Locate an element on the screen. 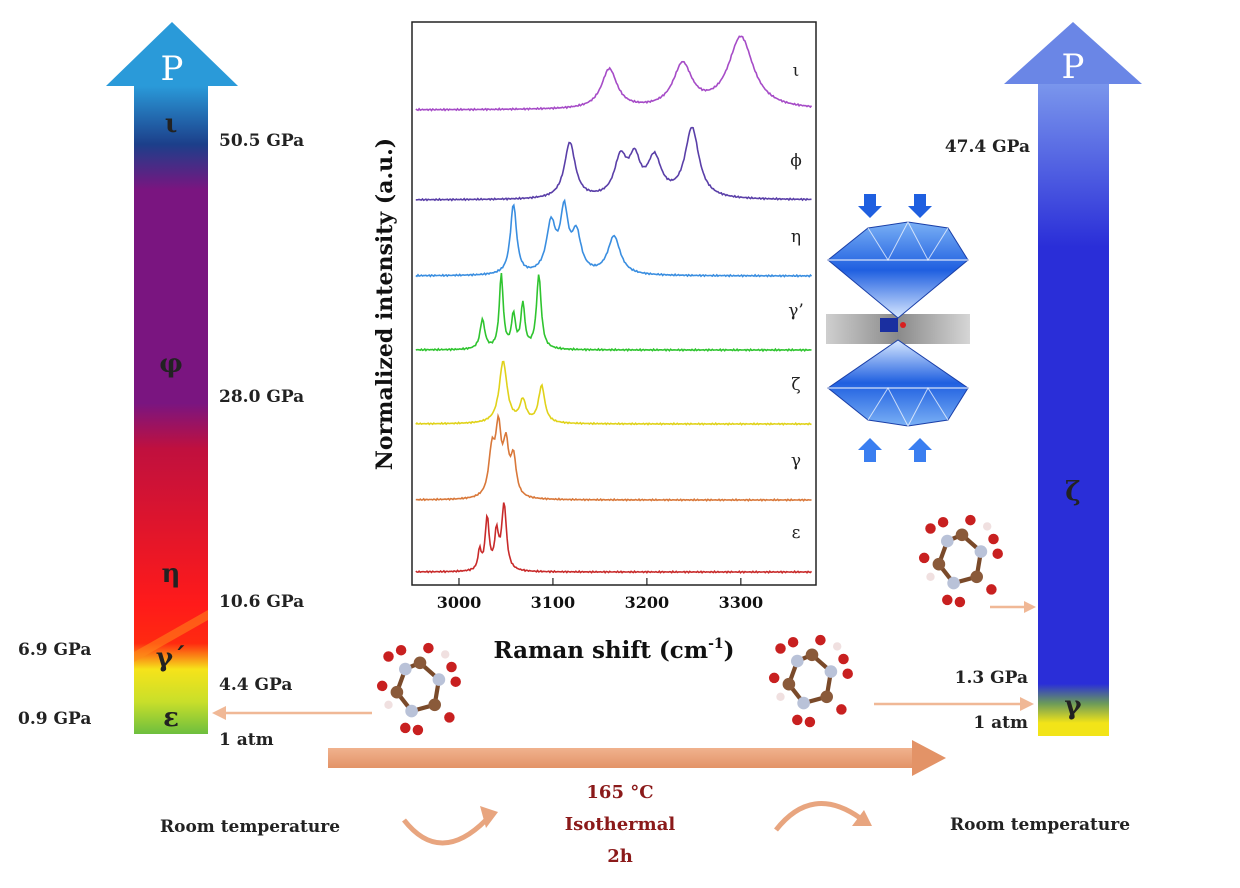 This screenshot has height=888, width=1240. trace-label-0: ι is located at coordinates (796, 71).